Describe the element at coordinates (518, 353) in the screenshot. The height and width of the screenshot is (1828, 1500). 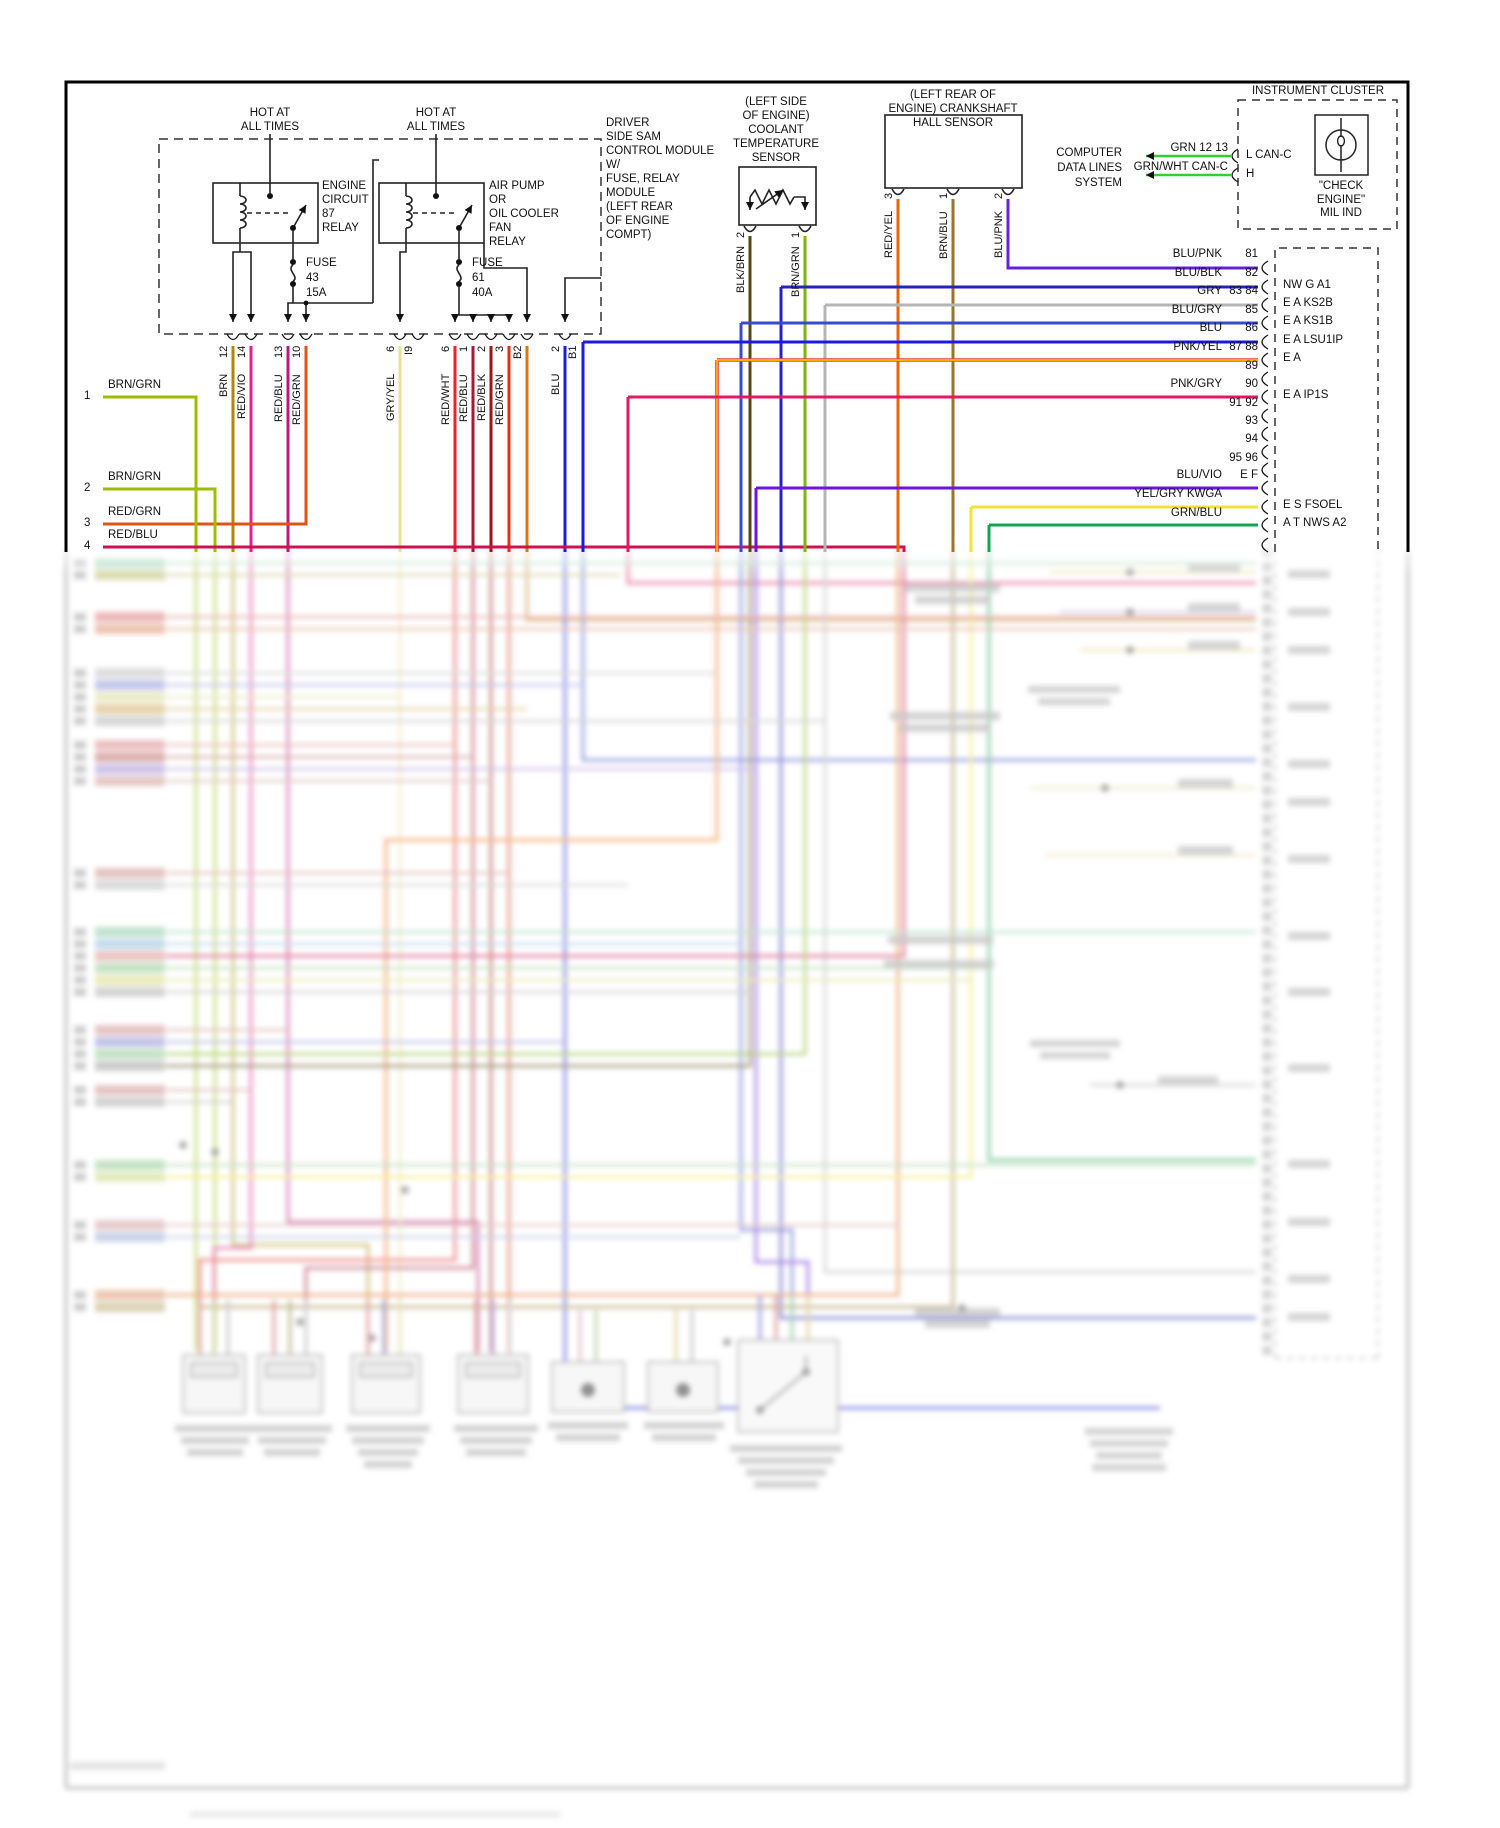
I see `sam-pin-num-10: B2` at that location.